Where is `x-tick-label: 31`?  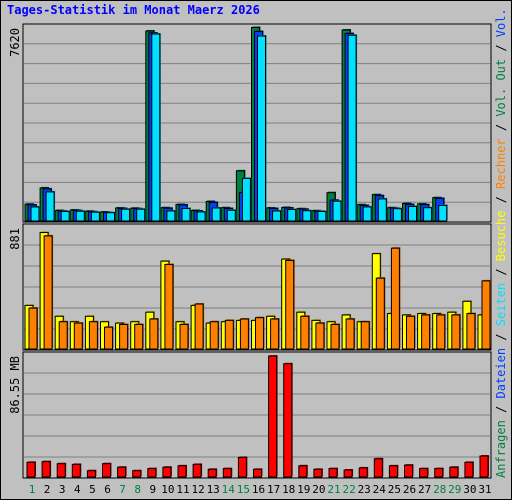
x-tick-label: 31 is located at coordinates (484, 489).